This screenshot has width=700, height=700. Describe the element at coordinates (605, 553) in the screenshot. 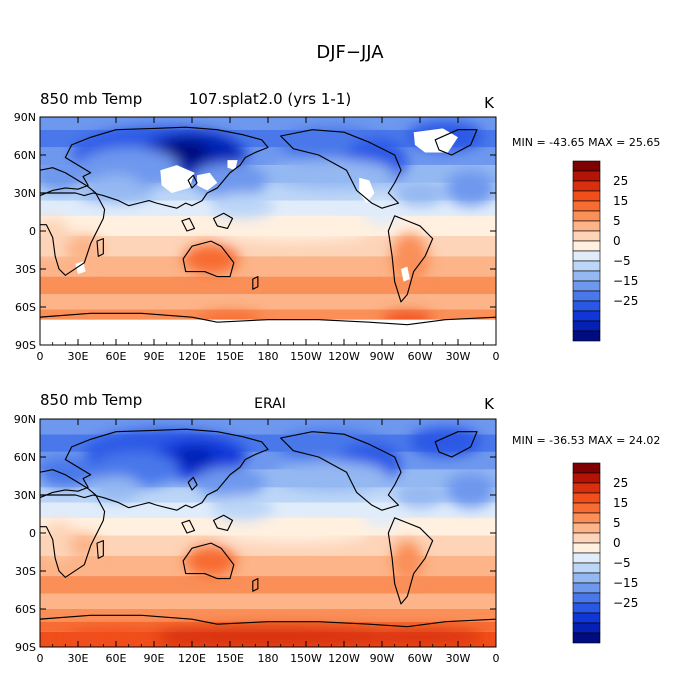

I see `panel-reanalysis-colorbar: 25 15 5 0 −5 −15 −25` at that location.